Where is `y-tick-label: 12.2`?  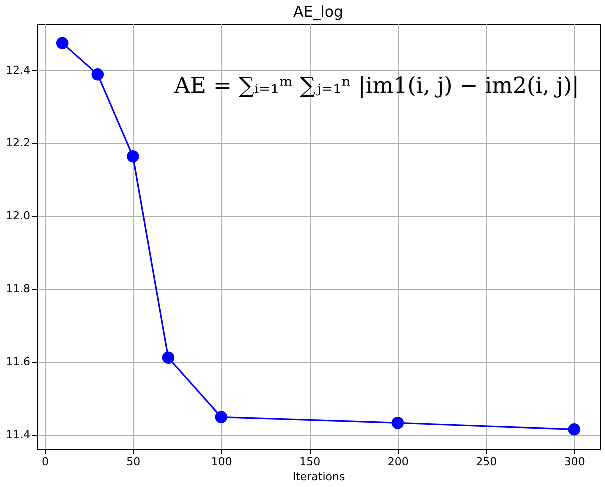
y-tick-label: 12.2 is located at coordinates (18, 143).